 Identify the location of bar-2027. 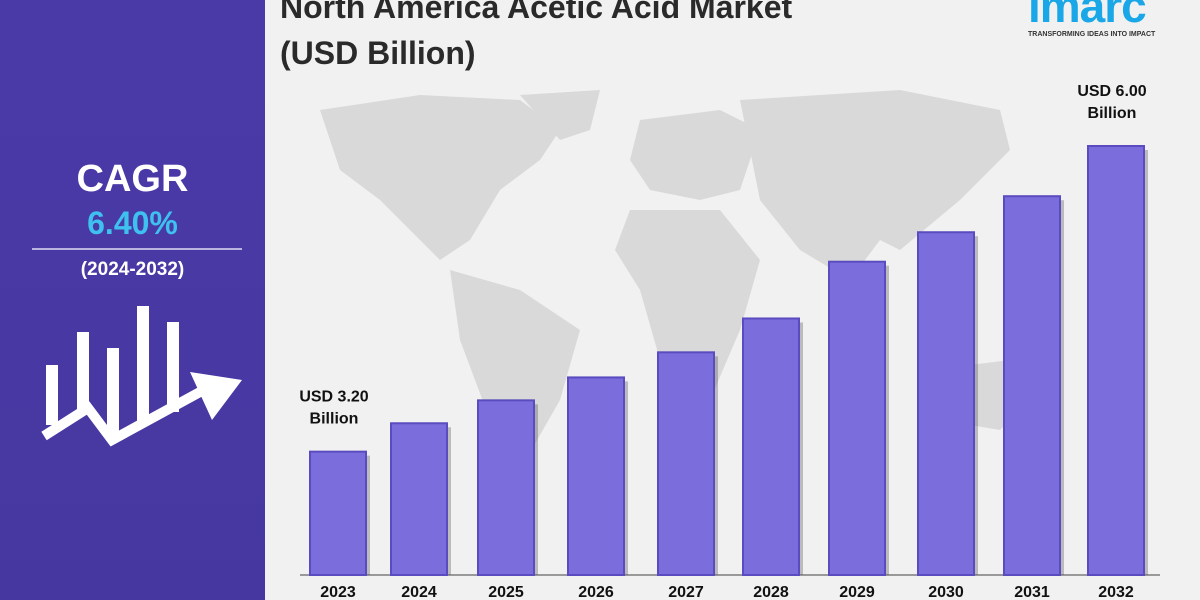
(686, 464).